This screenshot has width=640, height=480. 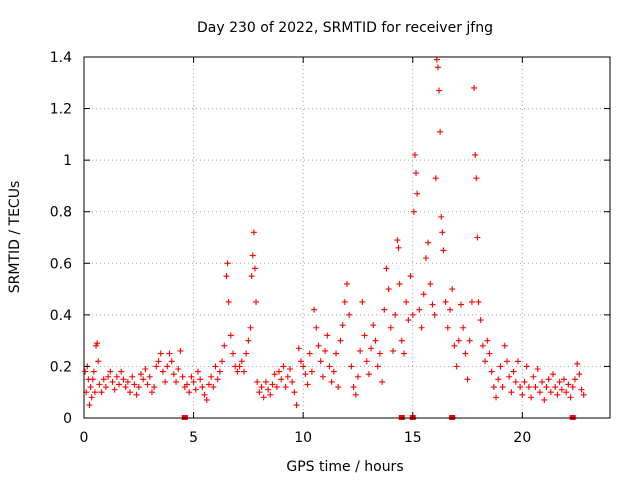 I want to click on y-tick-label: 1.2, so click(x=61, y=110).